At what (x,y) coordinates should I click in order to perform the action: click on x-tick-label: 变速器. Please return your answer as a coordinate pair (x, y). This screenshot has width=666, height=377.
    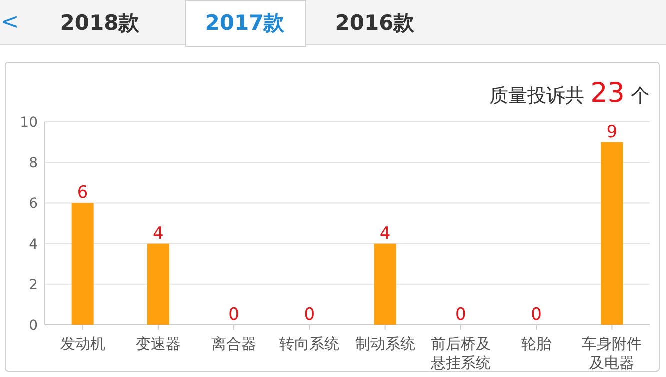
    Looking at the image, I should click on (158, 344).